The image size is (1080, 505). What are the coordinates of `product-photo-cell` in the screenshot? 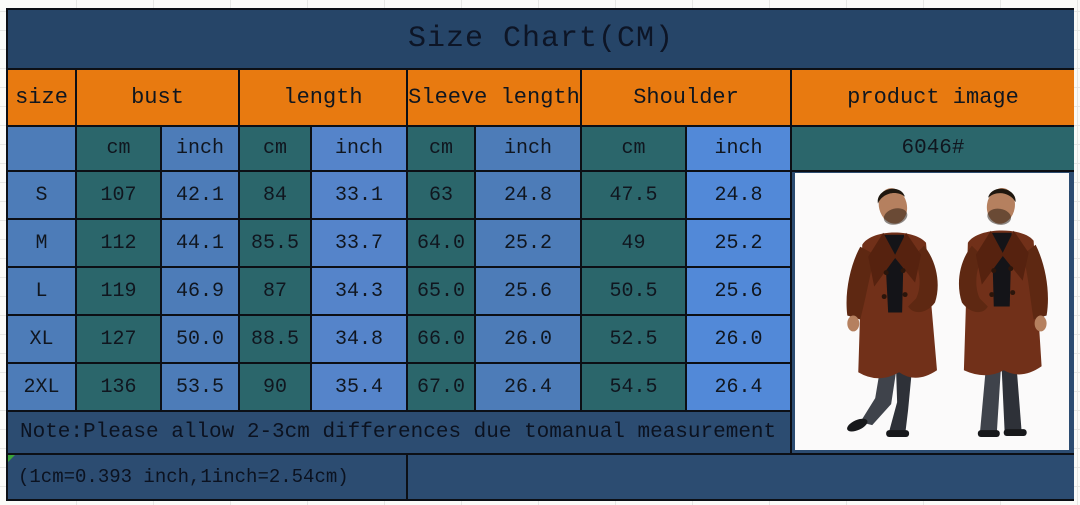 It's located at (933, 313).